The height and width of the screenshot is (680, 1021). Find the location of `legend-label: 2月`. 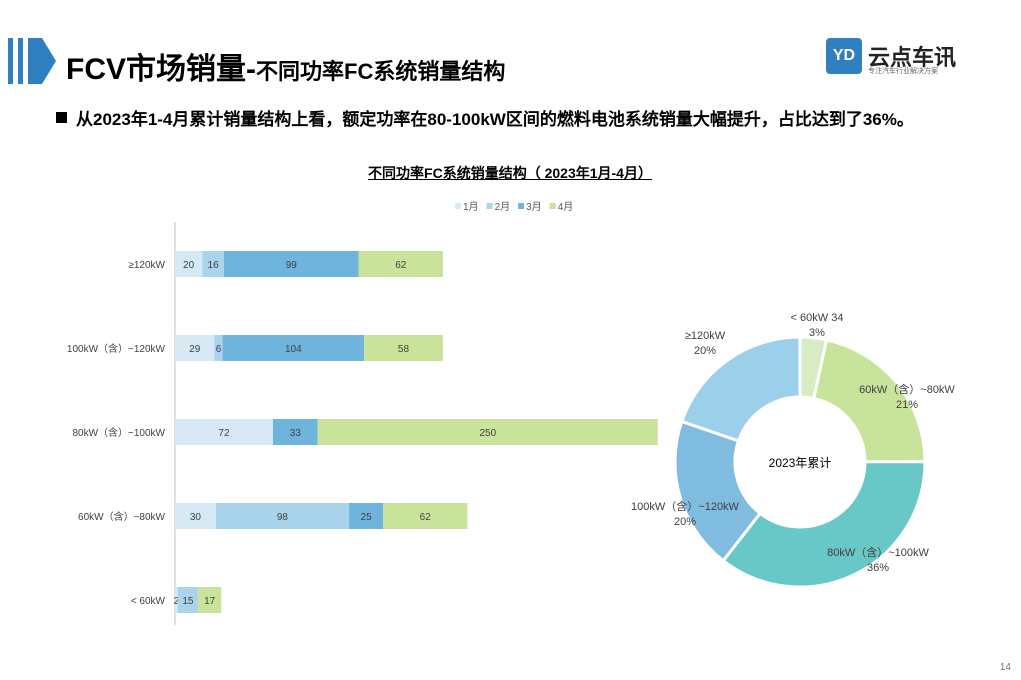

legend-label: 2月 is located at coordinates (503, 207).